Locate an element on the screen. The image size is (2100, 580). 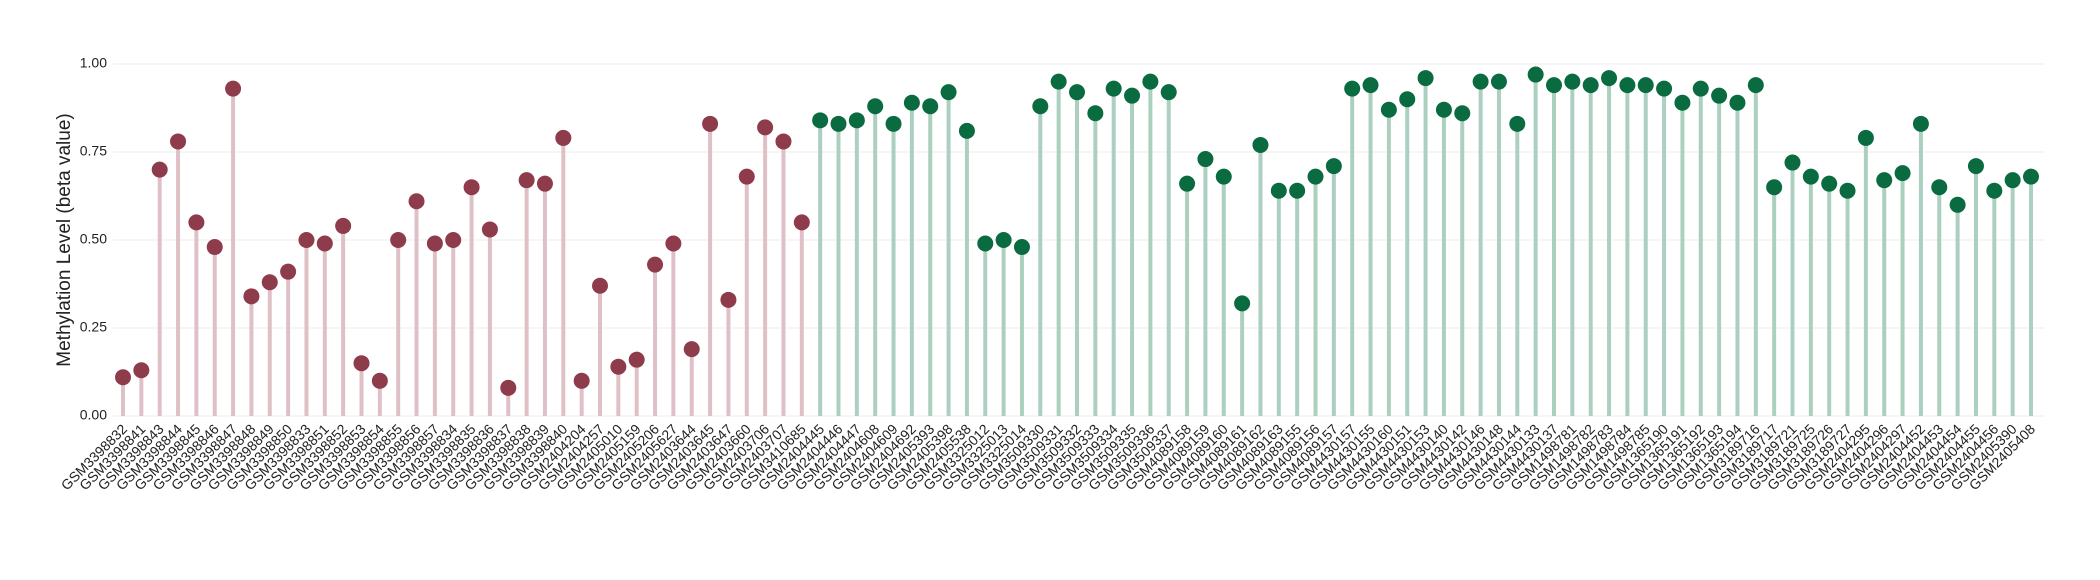
y-tick-label: 0.00 is located at coordinates (93, 415).